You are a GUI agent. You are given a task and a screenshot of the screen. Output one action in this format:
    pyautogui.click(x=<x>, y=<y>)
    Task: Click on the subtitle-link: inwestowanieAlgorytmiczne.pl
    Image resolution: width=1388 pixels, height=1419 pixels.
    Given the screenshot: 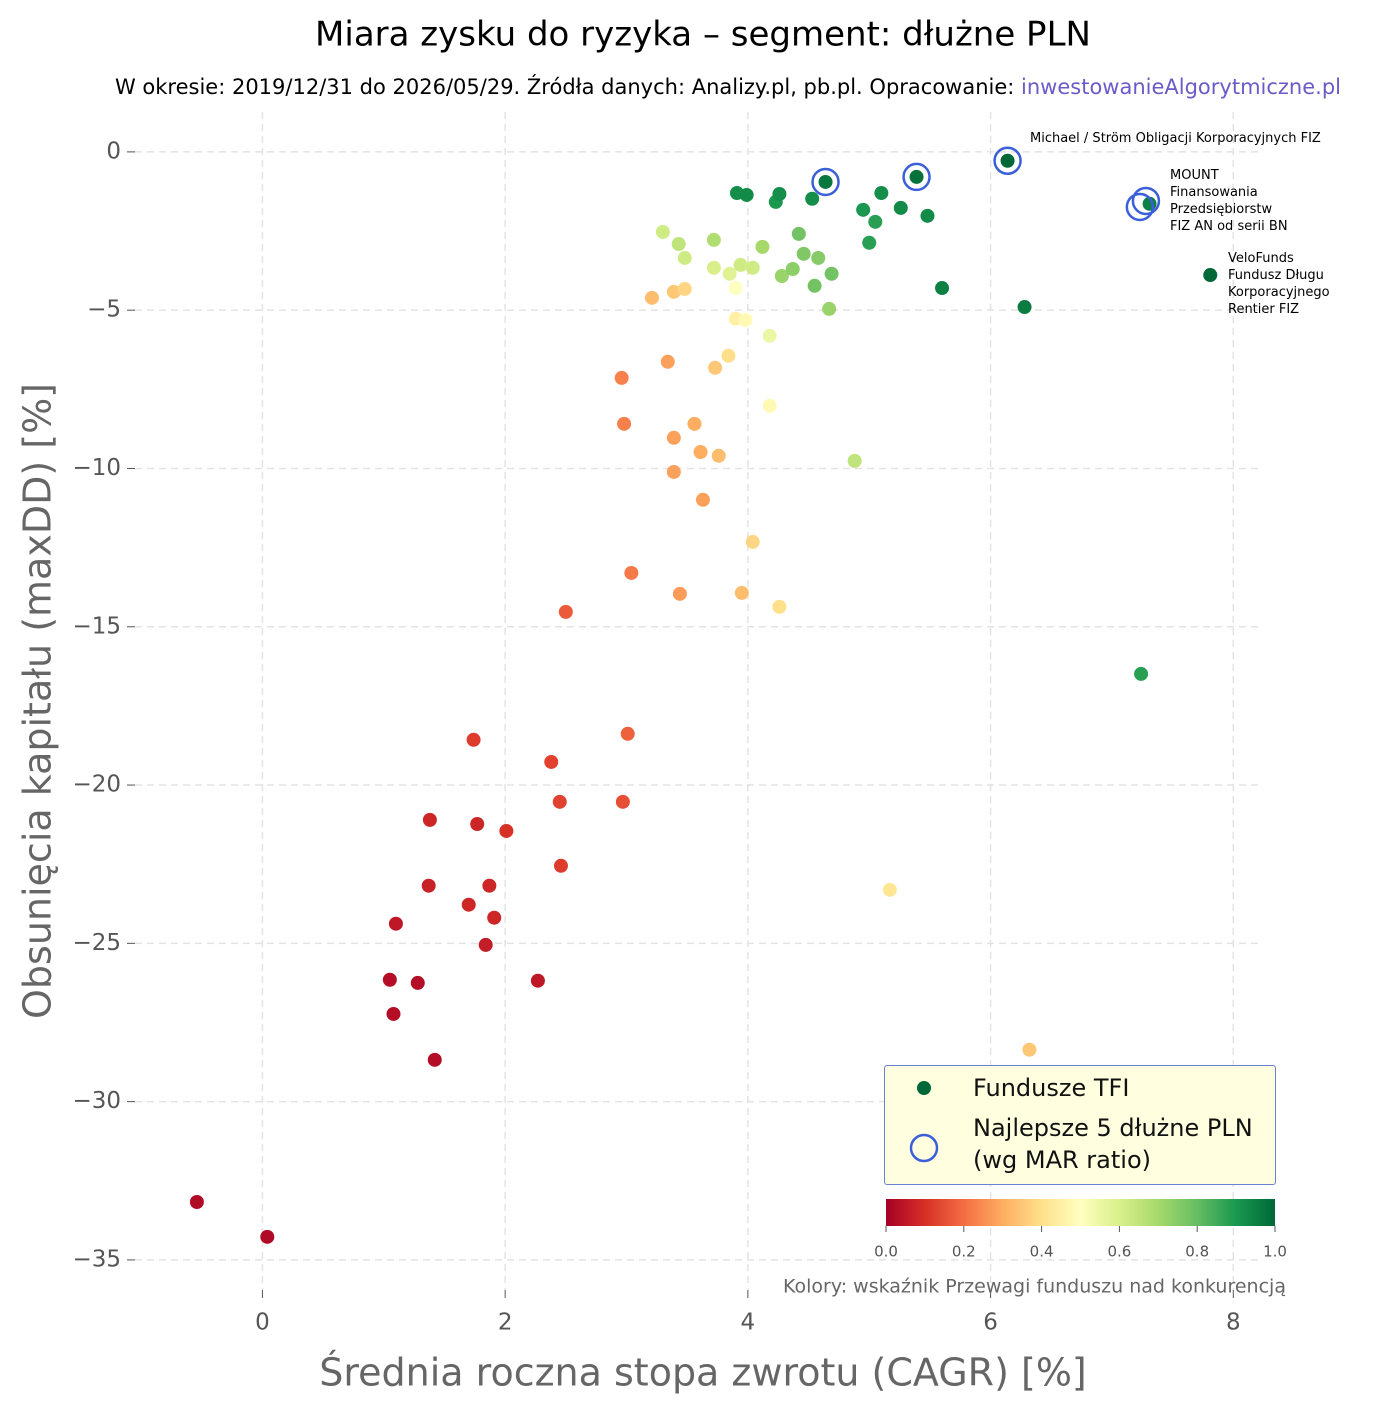 What is the action you would take?
    pyautogui.click(x=1181, y=87)
    